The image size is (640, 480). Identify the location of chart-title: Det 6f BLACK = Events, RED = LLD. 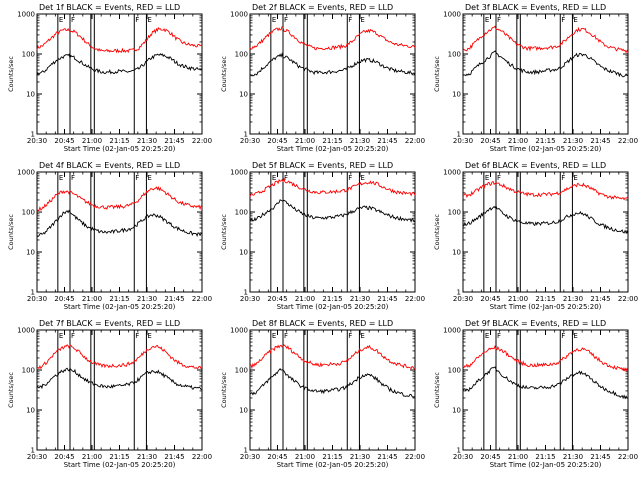
(535, 165).